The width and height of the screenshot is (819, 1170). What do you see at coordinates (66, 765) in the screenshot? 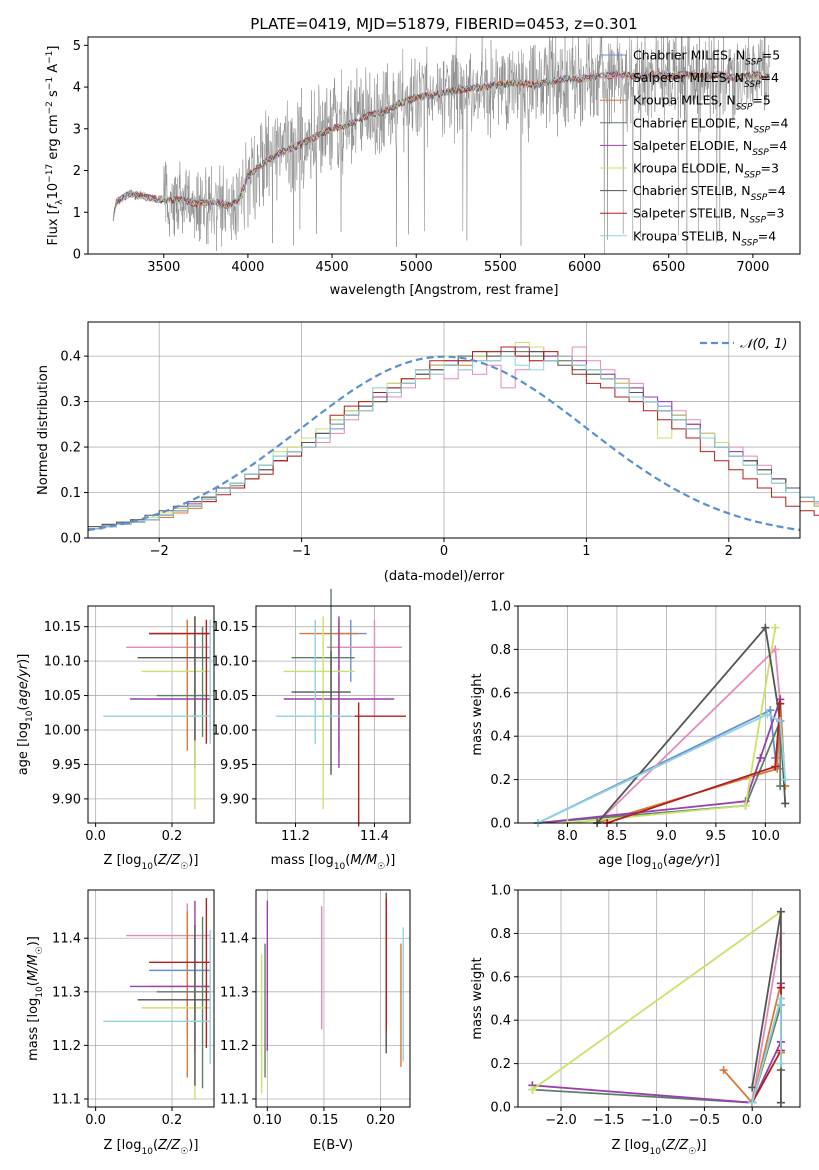
I see `y-tick-label: 9.95` at bounding box center [66, 765].